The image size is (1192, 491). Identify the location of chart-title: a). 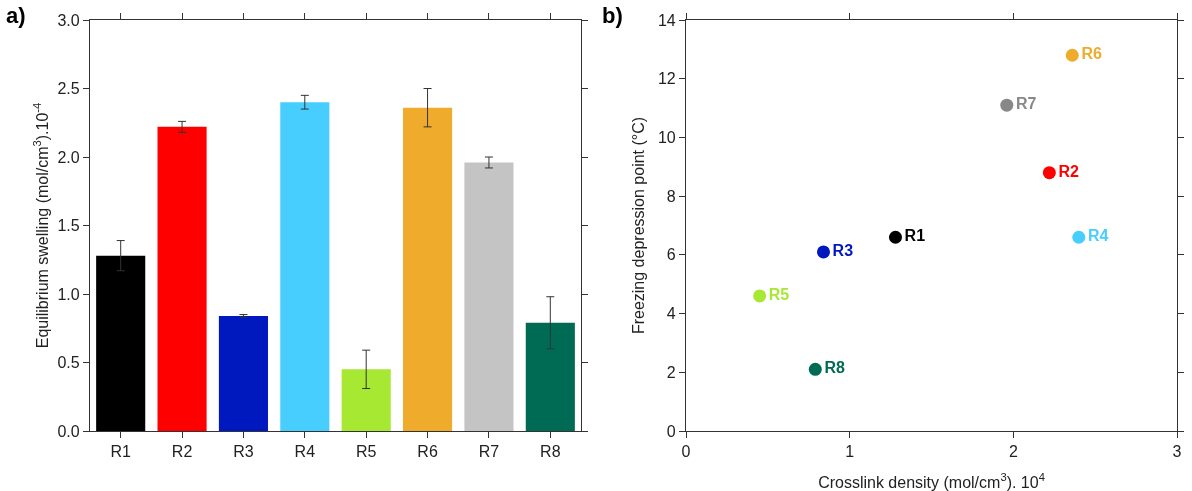
(15, 15).